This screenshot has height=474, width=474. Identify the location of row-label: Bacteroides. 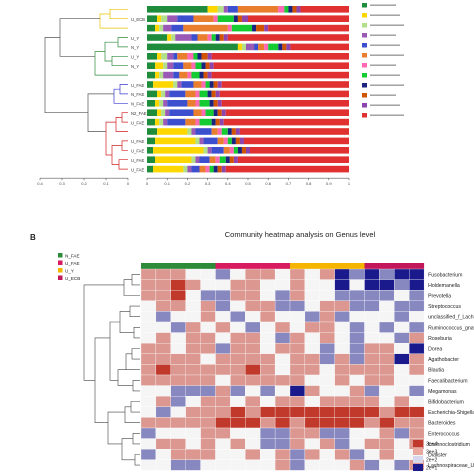
(442, 424).